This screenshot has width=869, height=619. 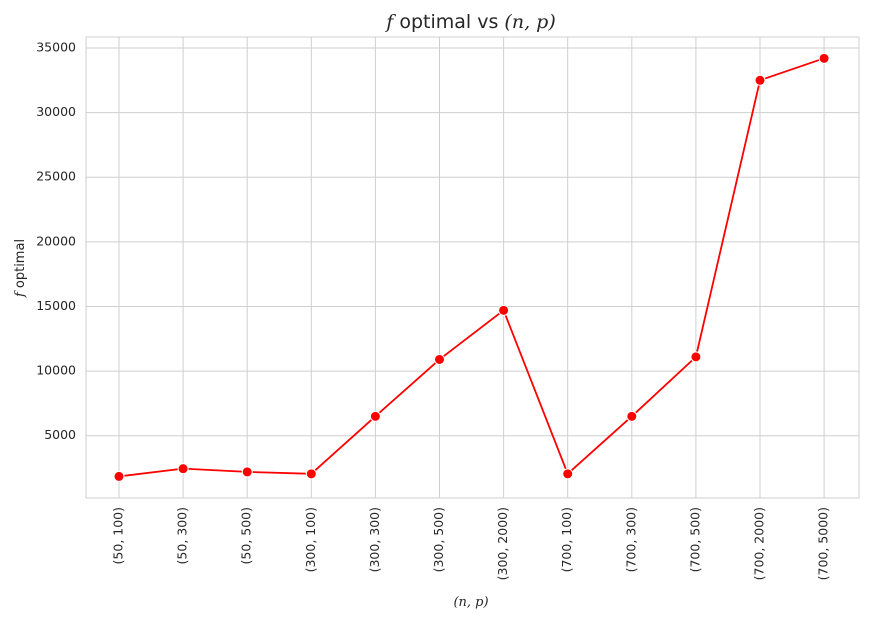 I want to click on y-axis-label: f optimal, so click(x=20, y=268).